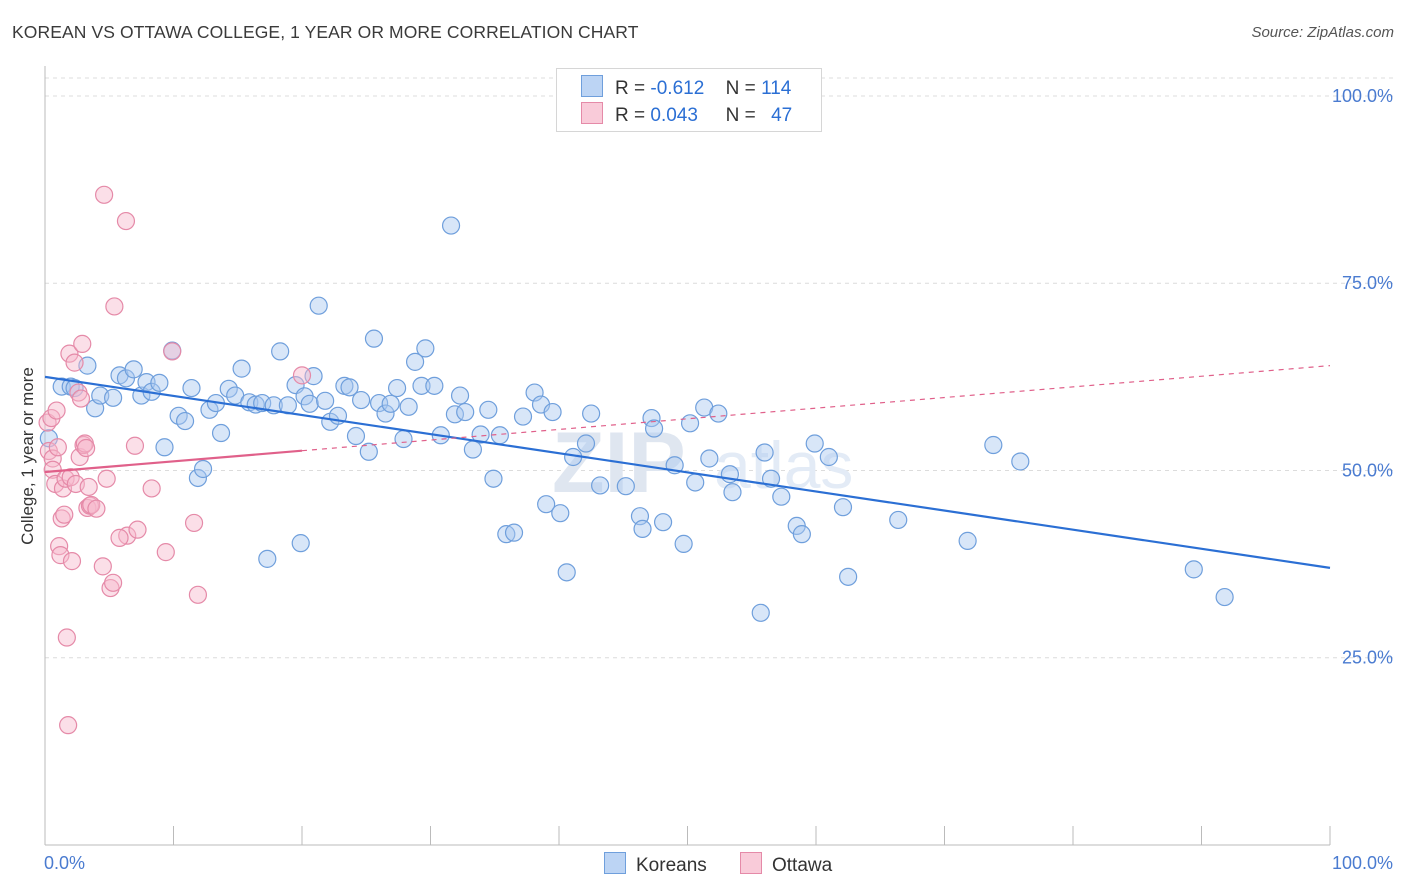 The height and width of the screenshot is (892, 1406). Describe the element at coordinates (671, 865) in the screenshot. I see `bottom-legend-label-koreans: Koreans` at that location.